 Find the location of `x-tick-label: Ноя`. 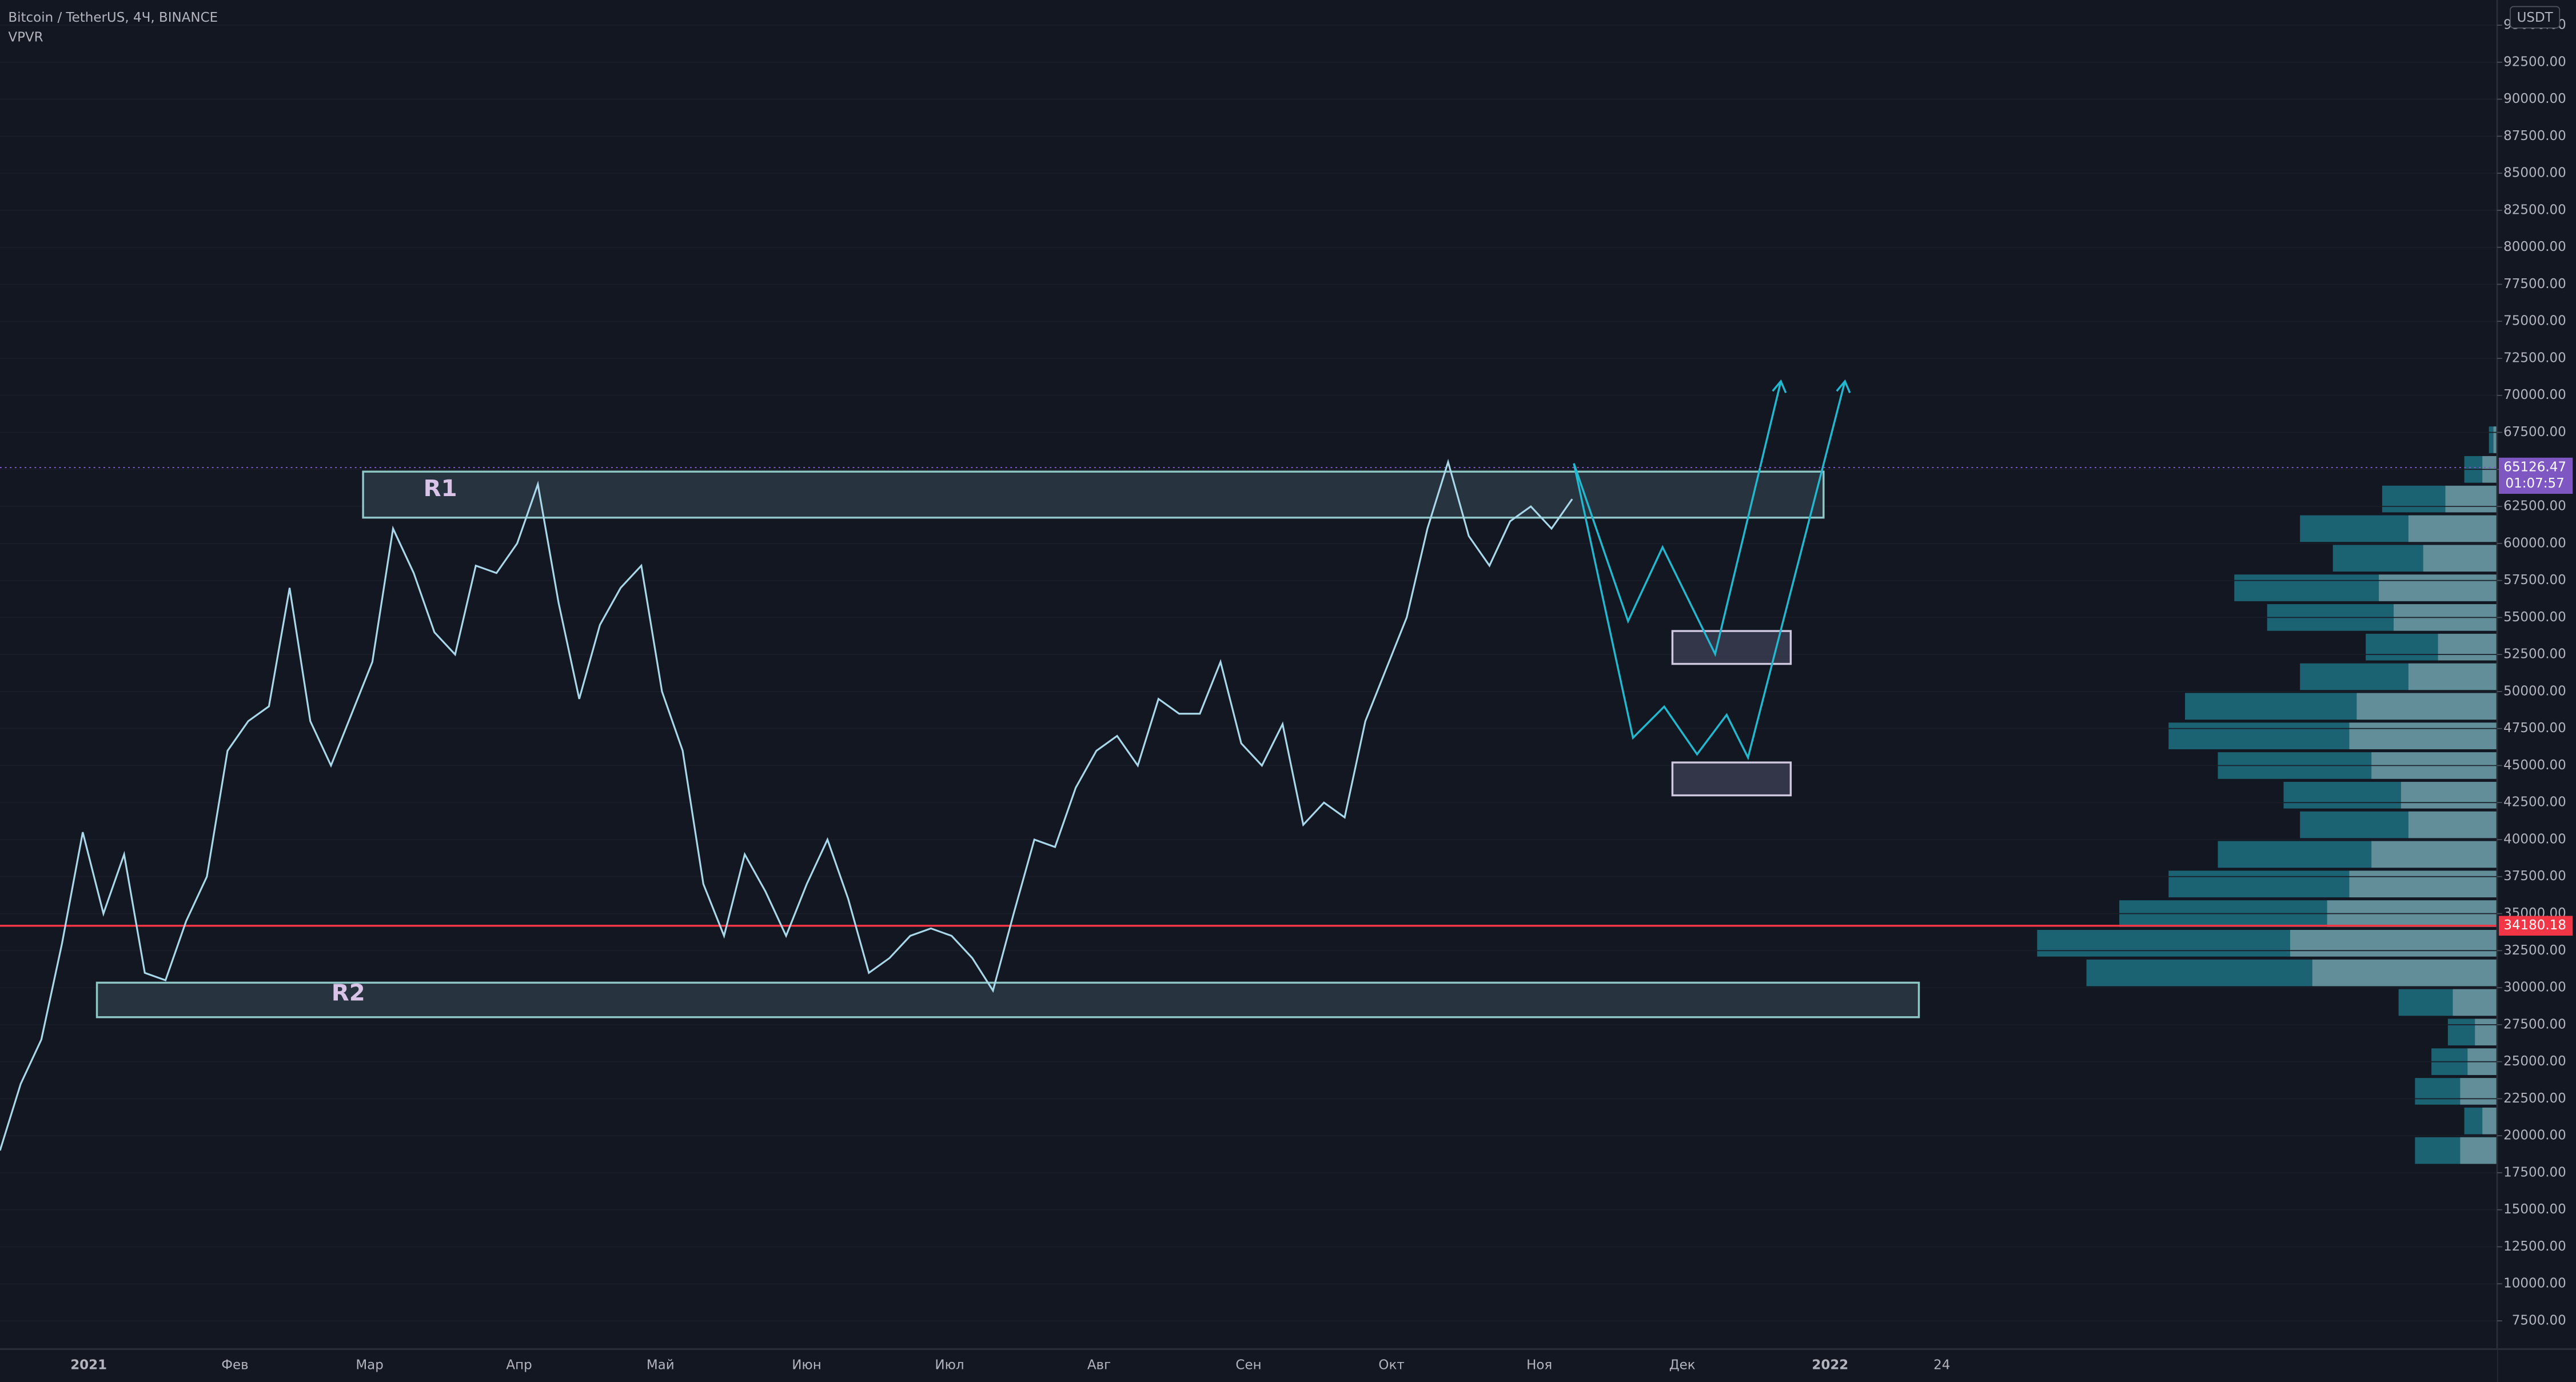

x-tick-label: Ноя is located at coordinates (1539, 1365).